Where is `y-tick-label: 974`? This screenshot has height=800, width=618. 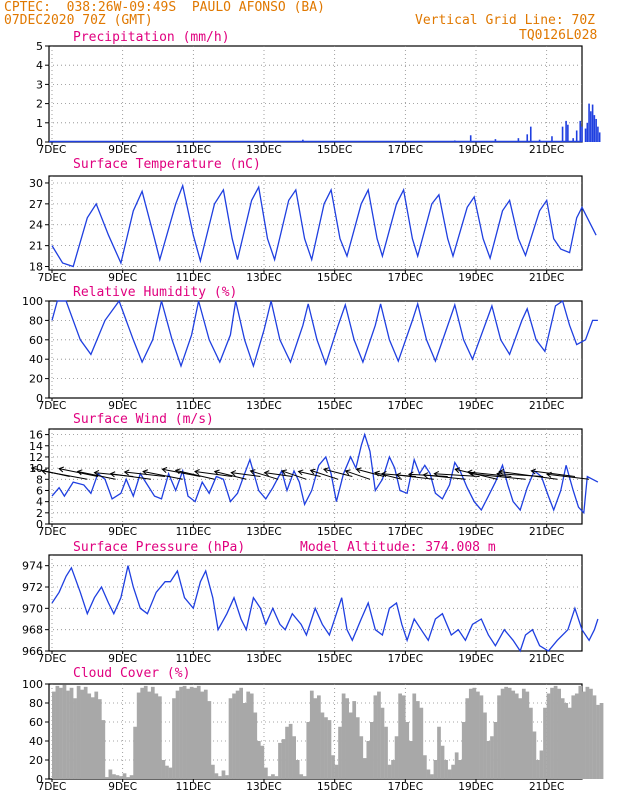 y-tick-label: 974 is located at coordinates (32, 566).